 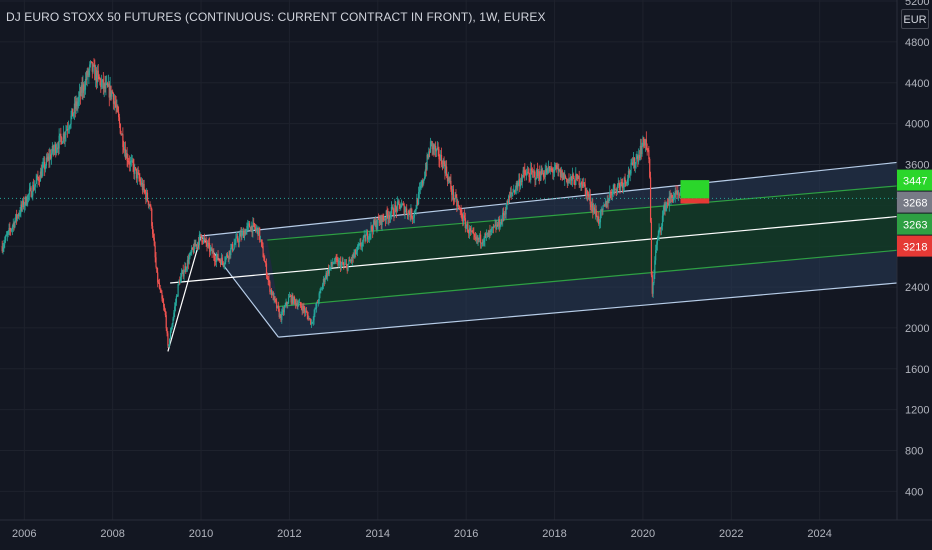 I want to click on currency-button: EUR, so click(x=915, y=19).